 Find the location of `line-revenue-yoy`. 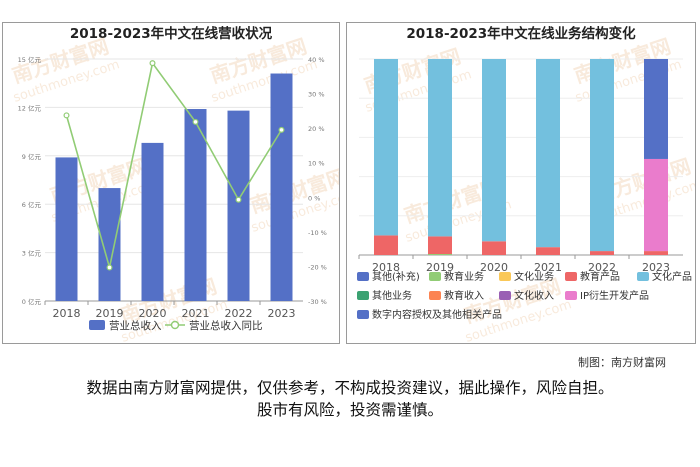

line-revenue-yoy is located at coordinates (174, 164).